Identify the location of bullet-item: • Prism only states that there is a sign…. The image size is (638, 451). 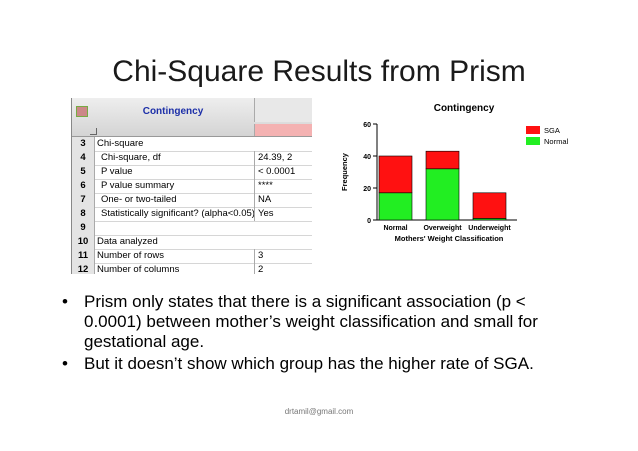
(322, 322).